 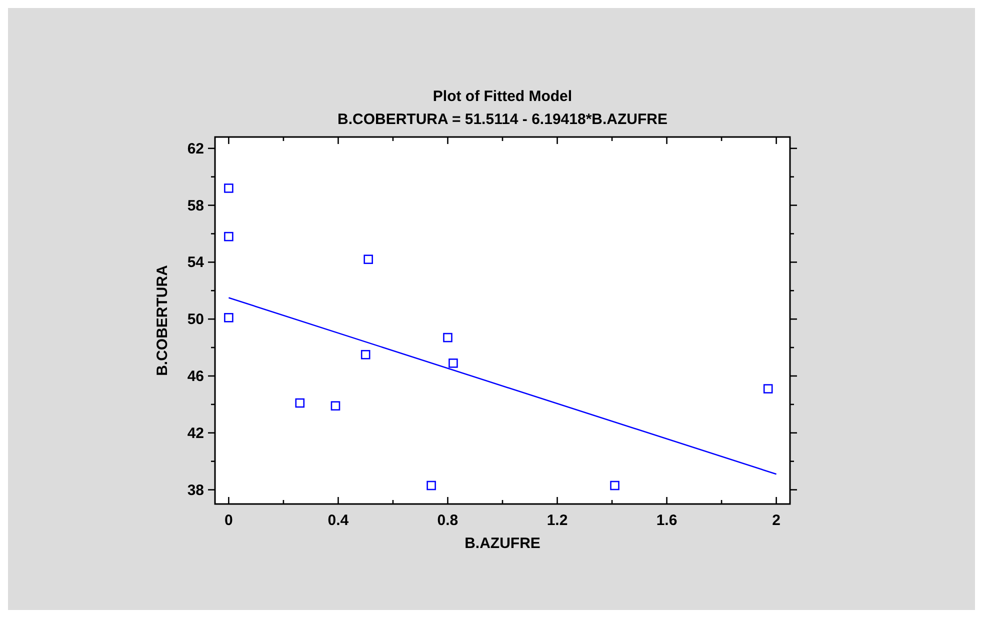 What do you see at coordinates (502, 543) in the screenshot?
I see `x-axis-title: B.AZUFRE` at bounding box center [502, 543].